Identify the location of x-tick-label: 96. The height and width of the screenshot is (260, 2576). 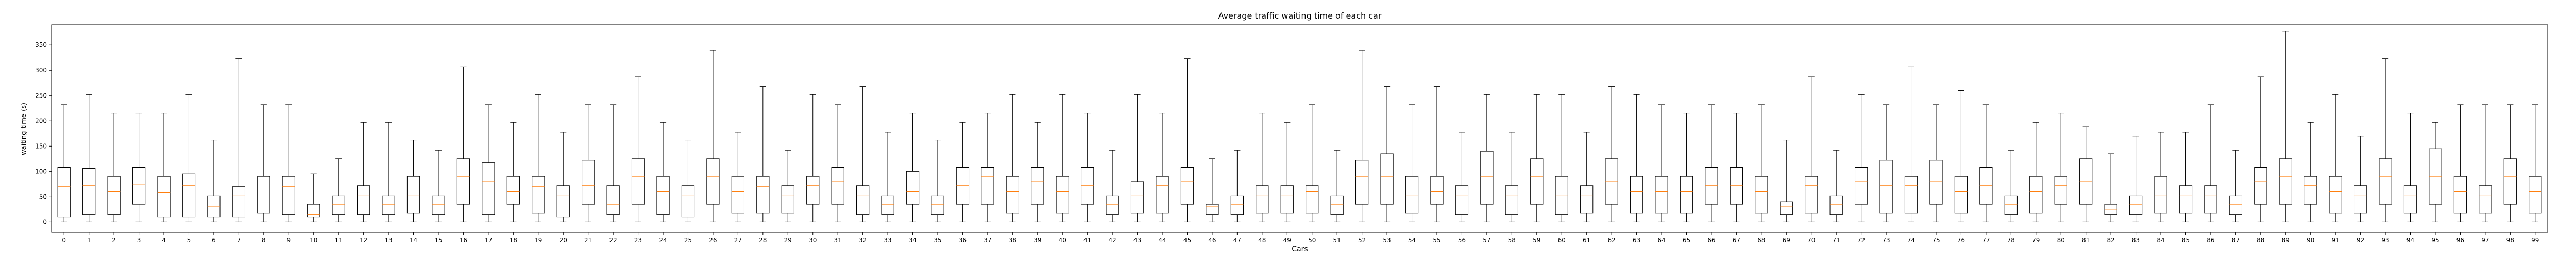
(2460, 241).